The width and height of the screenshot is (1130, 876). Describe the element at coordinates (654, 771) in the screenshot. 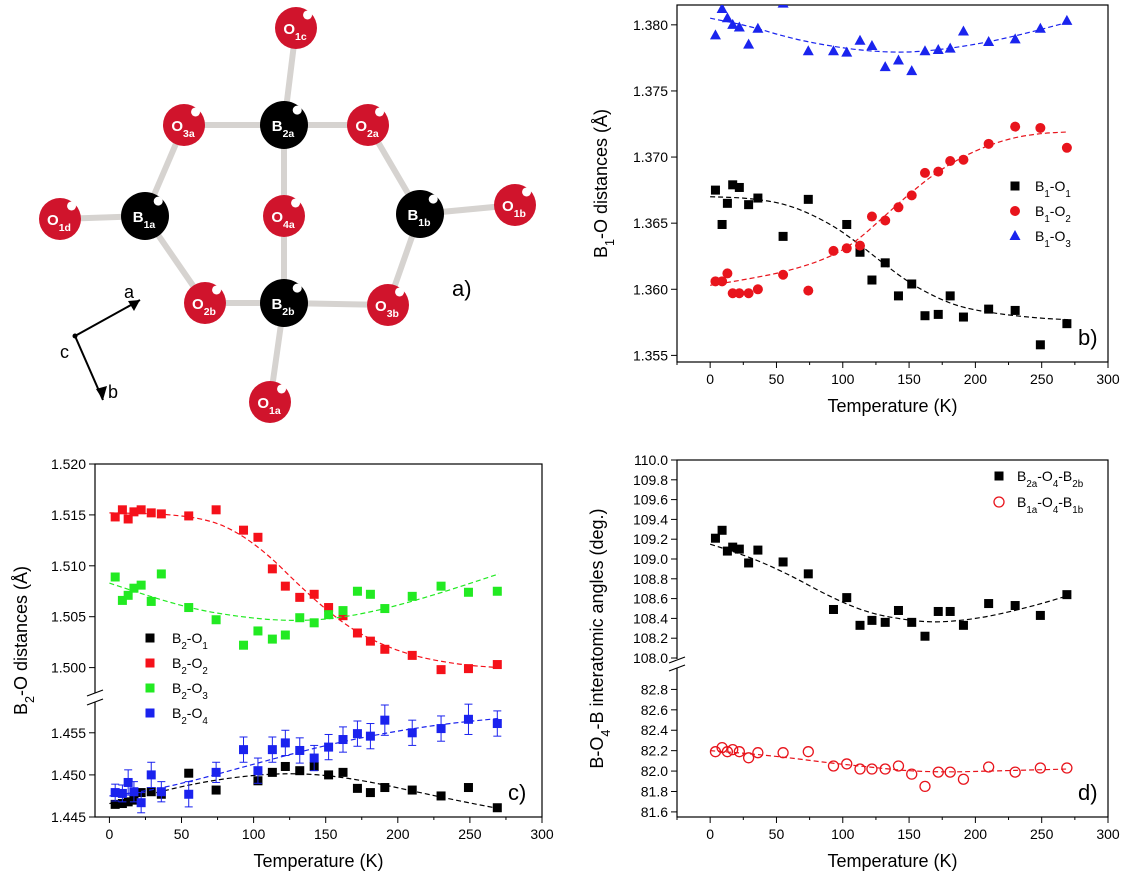

I see `y-tick-label: 82.0` at that location.